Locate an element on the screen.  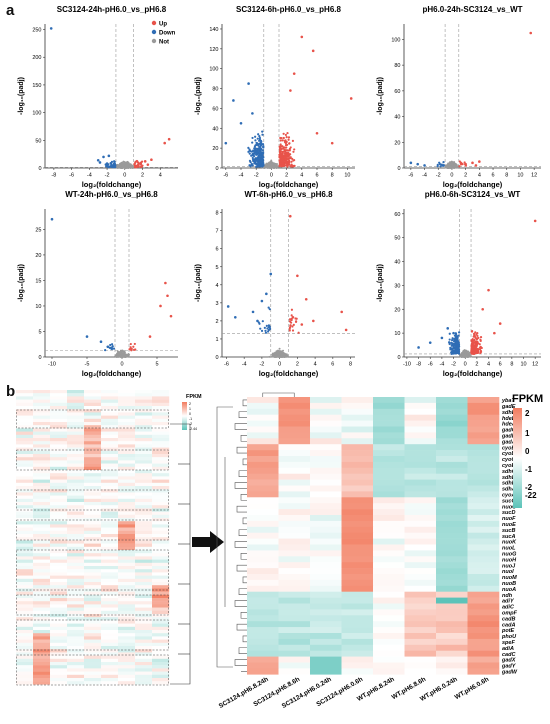
x-tick-label: 0 is located at coordinates (451, 176).